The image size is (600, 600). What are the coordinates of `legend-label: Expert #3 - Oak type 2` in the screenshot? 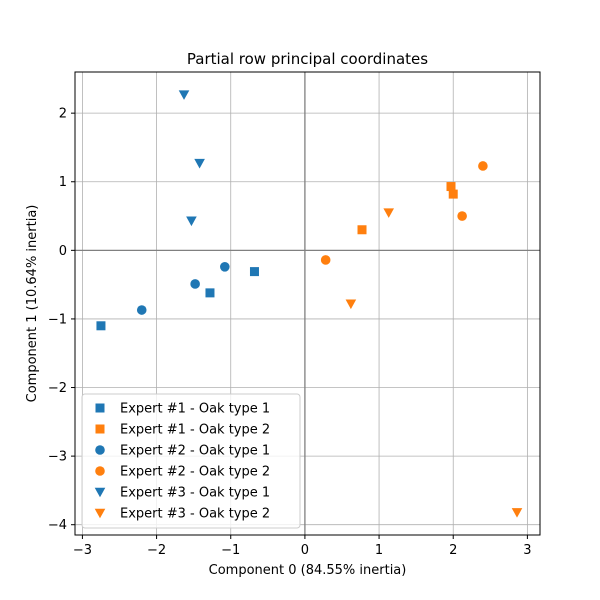 It's located at (195, 514).